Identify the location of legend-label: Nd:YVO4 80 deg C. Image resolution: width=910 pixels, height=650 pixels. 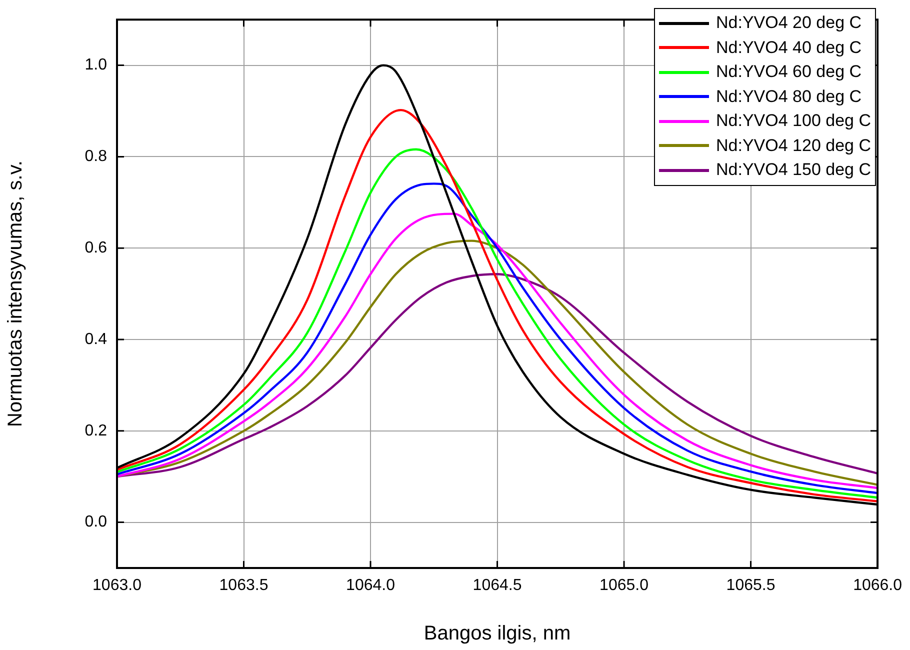
(789, 97).